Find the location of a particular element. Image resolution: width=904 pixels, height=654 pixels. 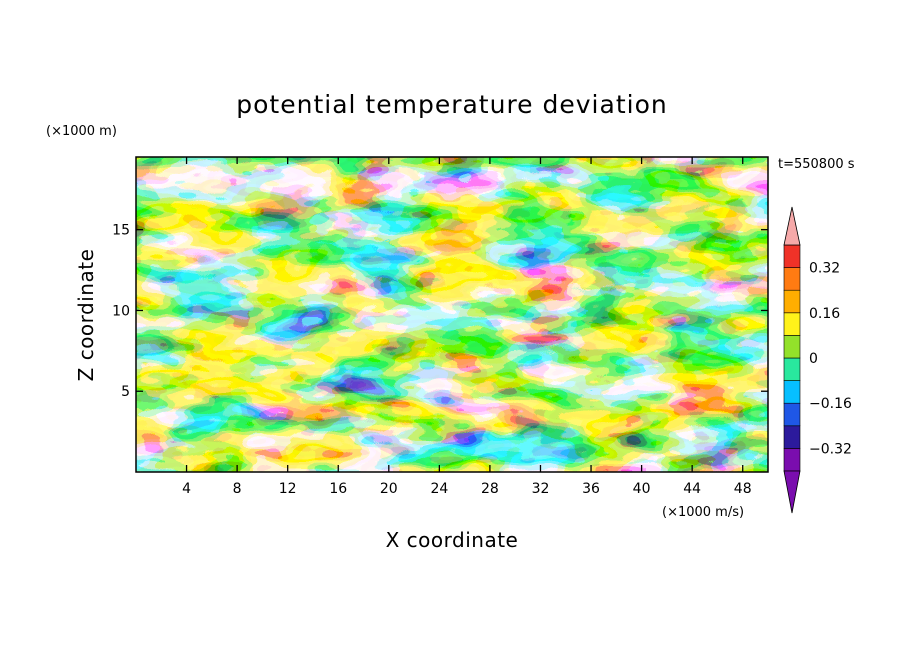

y-tick-label: 10 is located at coordinates (121, 311).